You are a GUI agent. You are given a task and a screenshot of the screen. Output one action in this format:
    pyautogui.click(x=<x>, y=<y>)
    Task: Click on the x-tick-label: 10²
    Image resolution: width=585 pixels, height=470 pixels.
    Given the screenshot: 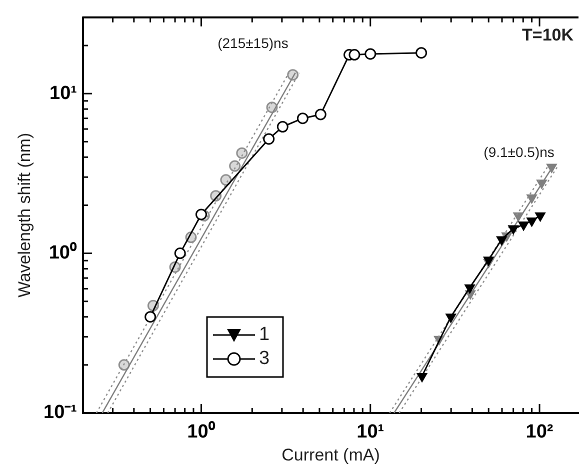 What is the action you would take?
    pyautogui.click(x=540, y=432)
    